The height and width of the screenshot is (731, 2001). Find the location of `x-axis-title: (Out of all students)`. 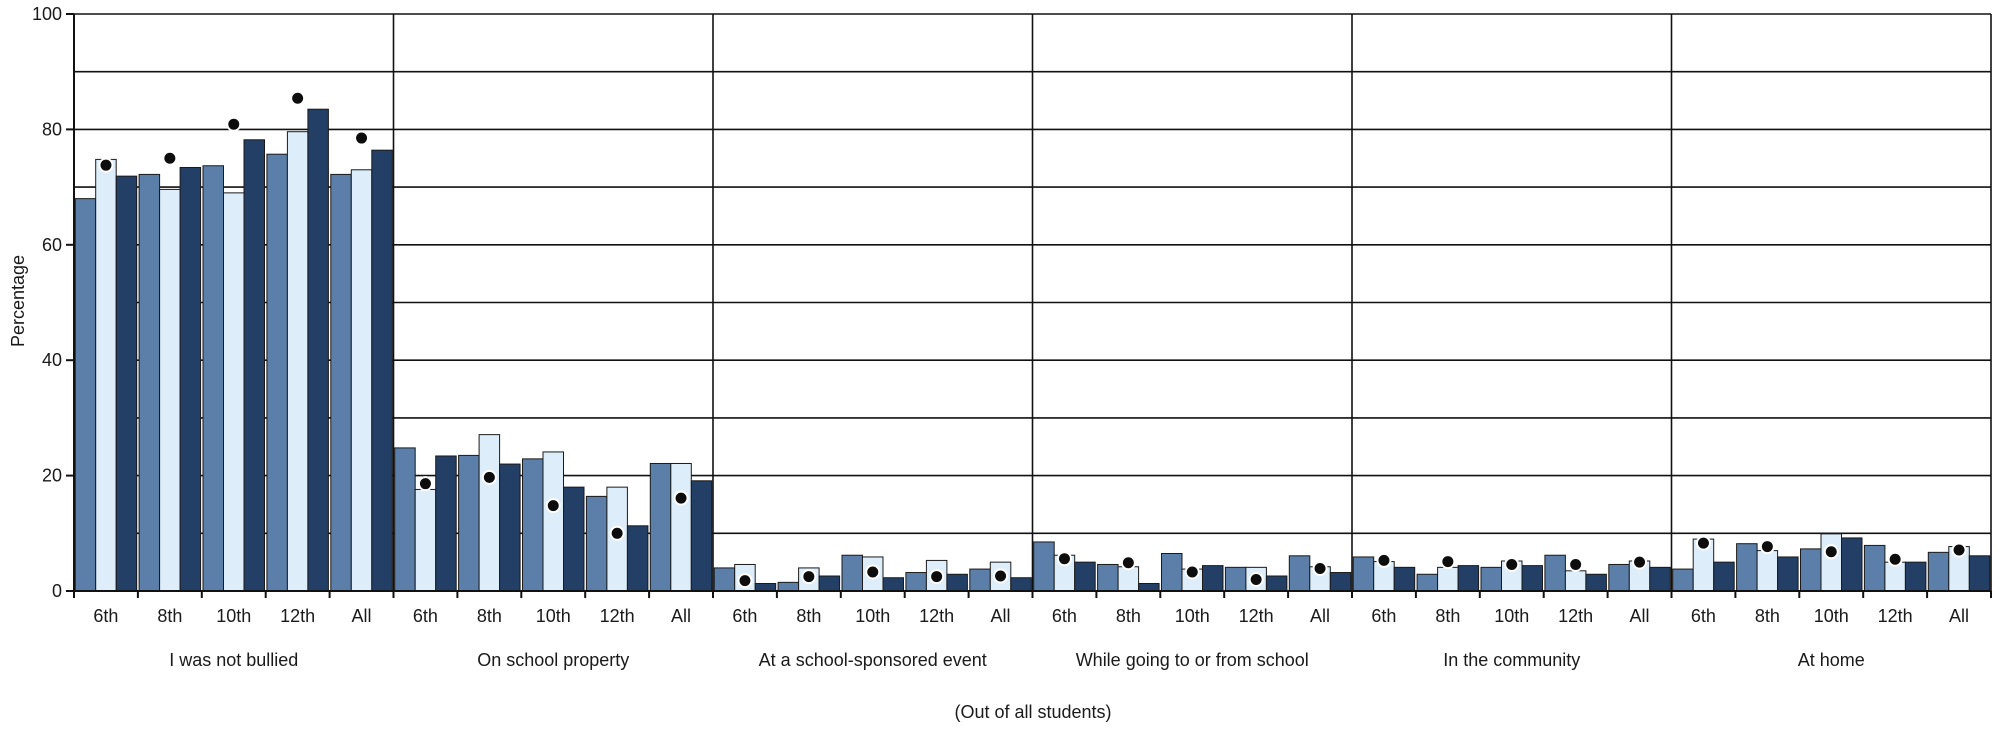

x-axis-title: (Out of all students) is located at coordinates (1032, 712).